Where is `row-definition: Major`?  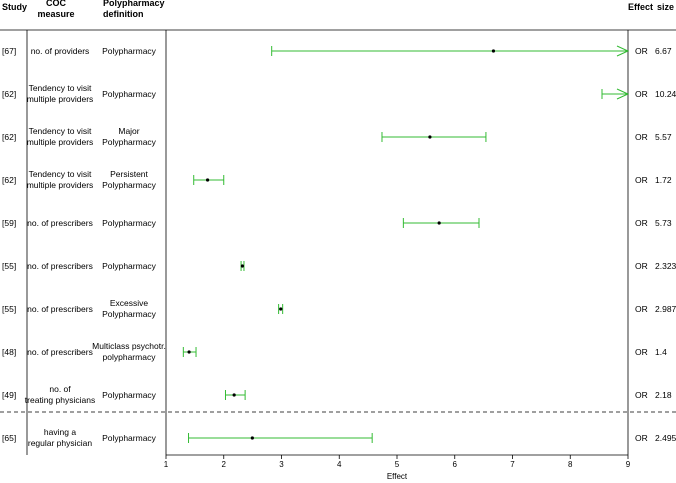
row-definition: Major is located at coordinates (128, 131).